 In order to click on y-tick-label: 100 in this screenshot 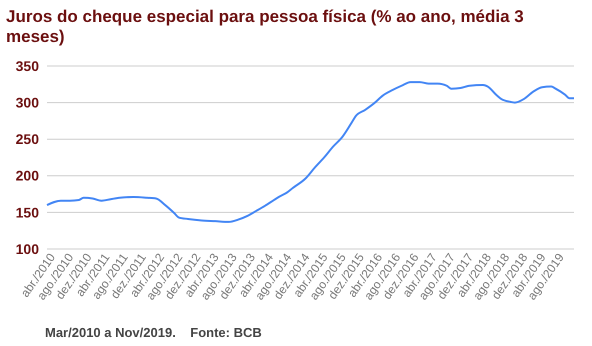, I will do `click(28, 248)`.